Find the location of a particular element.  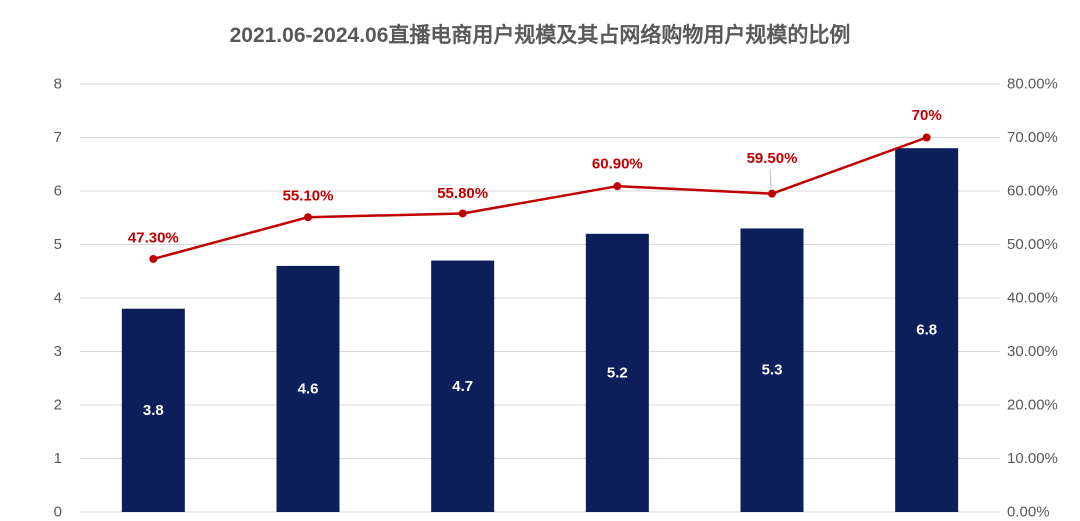

y-left-tick-label: 4 is located at coordinates (58, 298).